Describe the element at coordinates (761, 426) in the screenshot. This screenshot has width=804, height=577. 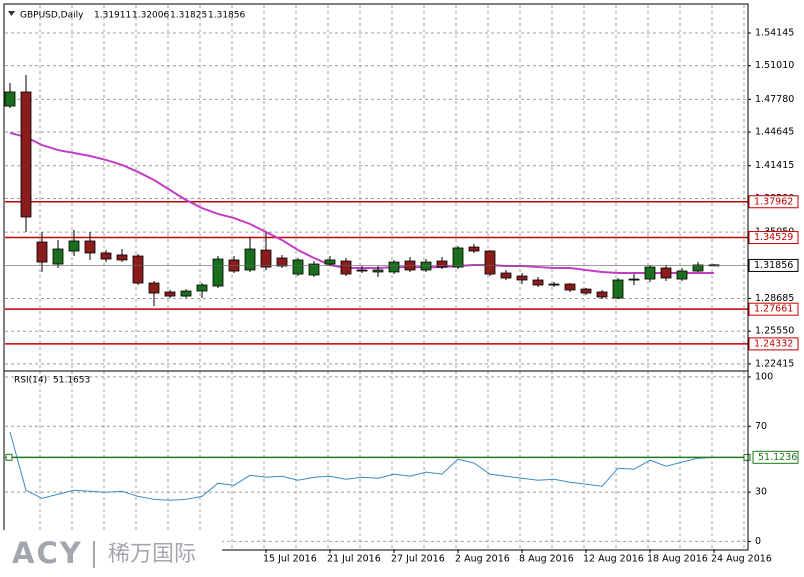
I see `rsi-tick-label: 70` at that location.